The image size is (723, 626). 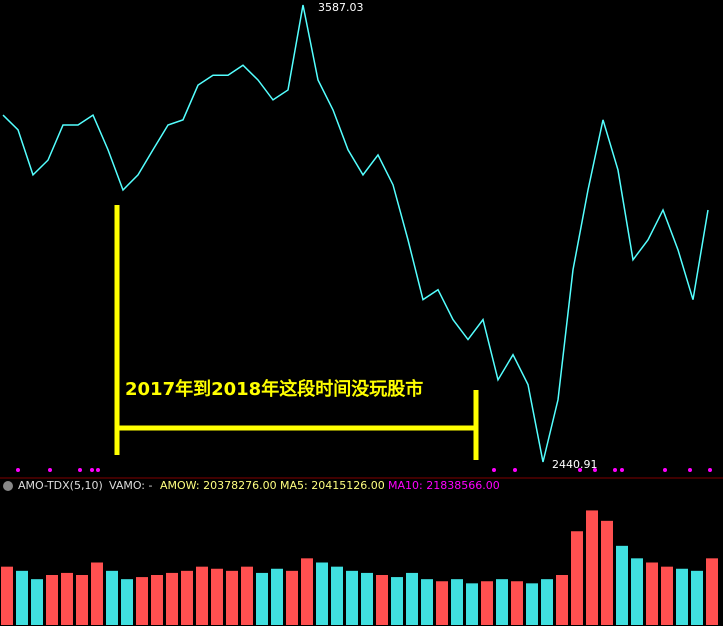 What do you see at coordinates (218, 485) in the screenshot?
I see `indicator-amow: AMOW: 20378276.00` at bounding box center [218, 485].